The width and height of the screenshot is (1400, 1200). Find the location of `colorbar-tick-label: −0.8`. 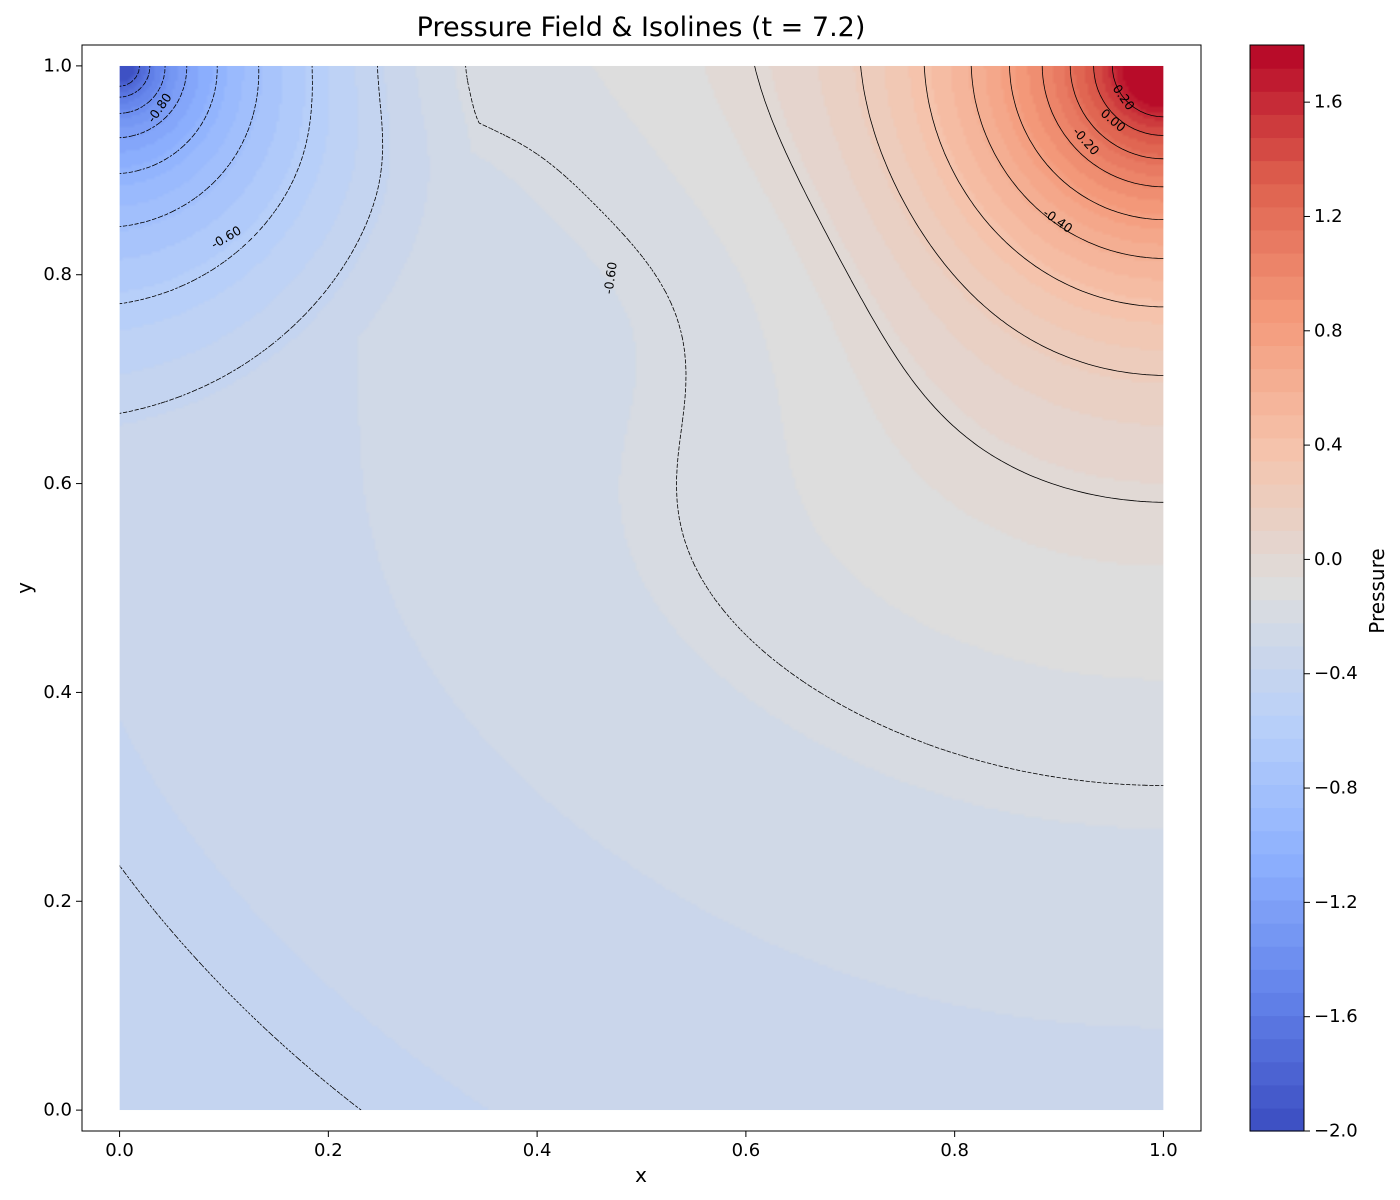

colorbar-tick-label: −0.8 is located at coordinates (1336, 788).